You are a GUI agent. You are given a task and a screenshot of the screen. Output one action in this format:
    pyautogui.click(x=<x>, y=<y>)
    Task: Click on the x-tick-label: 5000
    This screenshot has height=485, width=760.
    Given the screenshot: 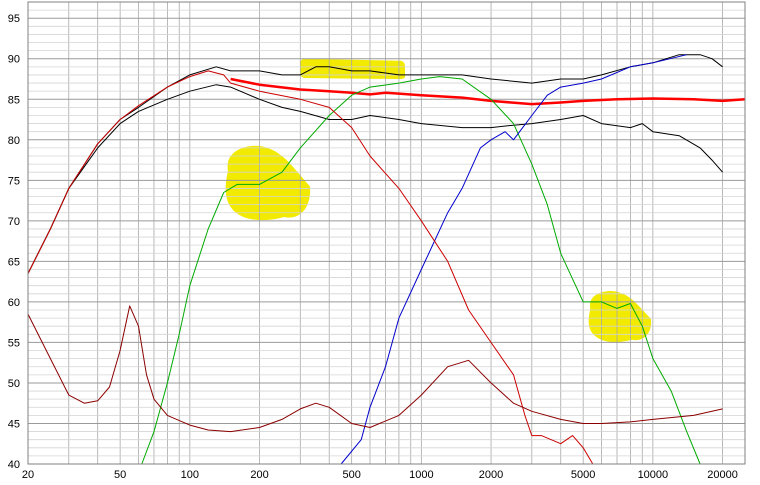 What is the action you would take?
    pyautogui.click(x=583, y=475)
    